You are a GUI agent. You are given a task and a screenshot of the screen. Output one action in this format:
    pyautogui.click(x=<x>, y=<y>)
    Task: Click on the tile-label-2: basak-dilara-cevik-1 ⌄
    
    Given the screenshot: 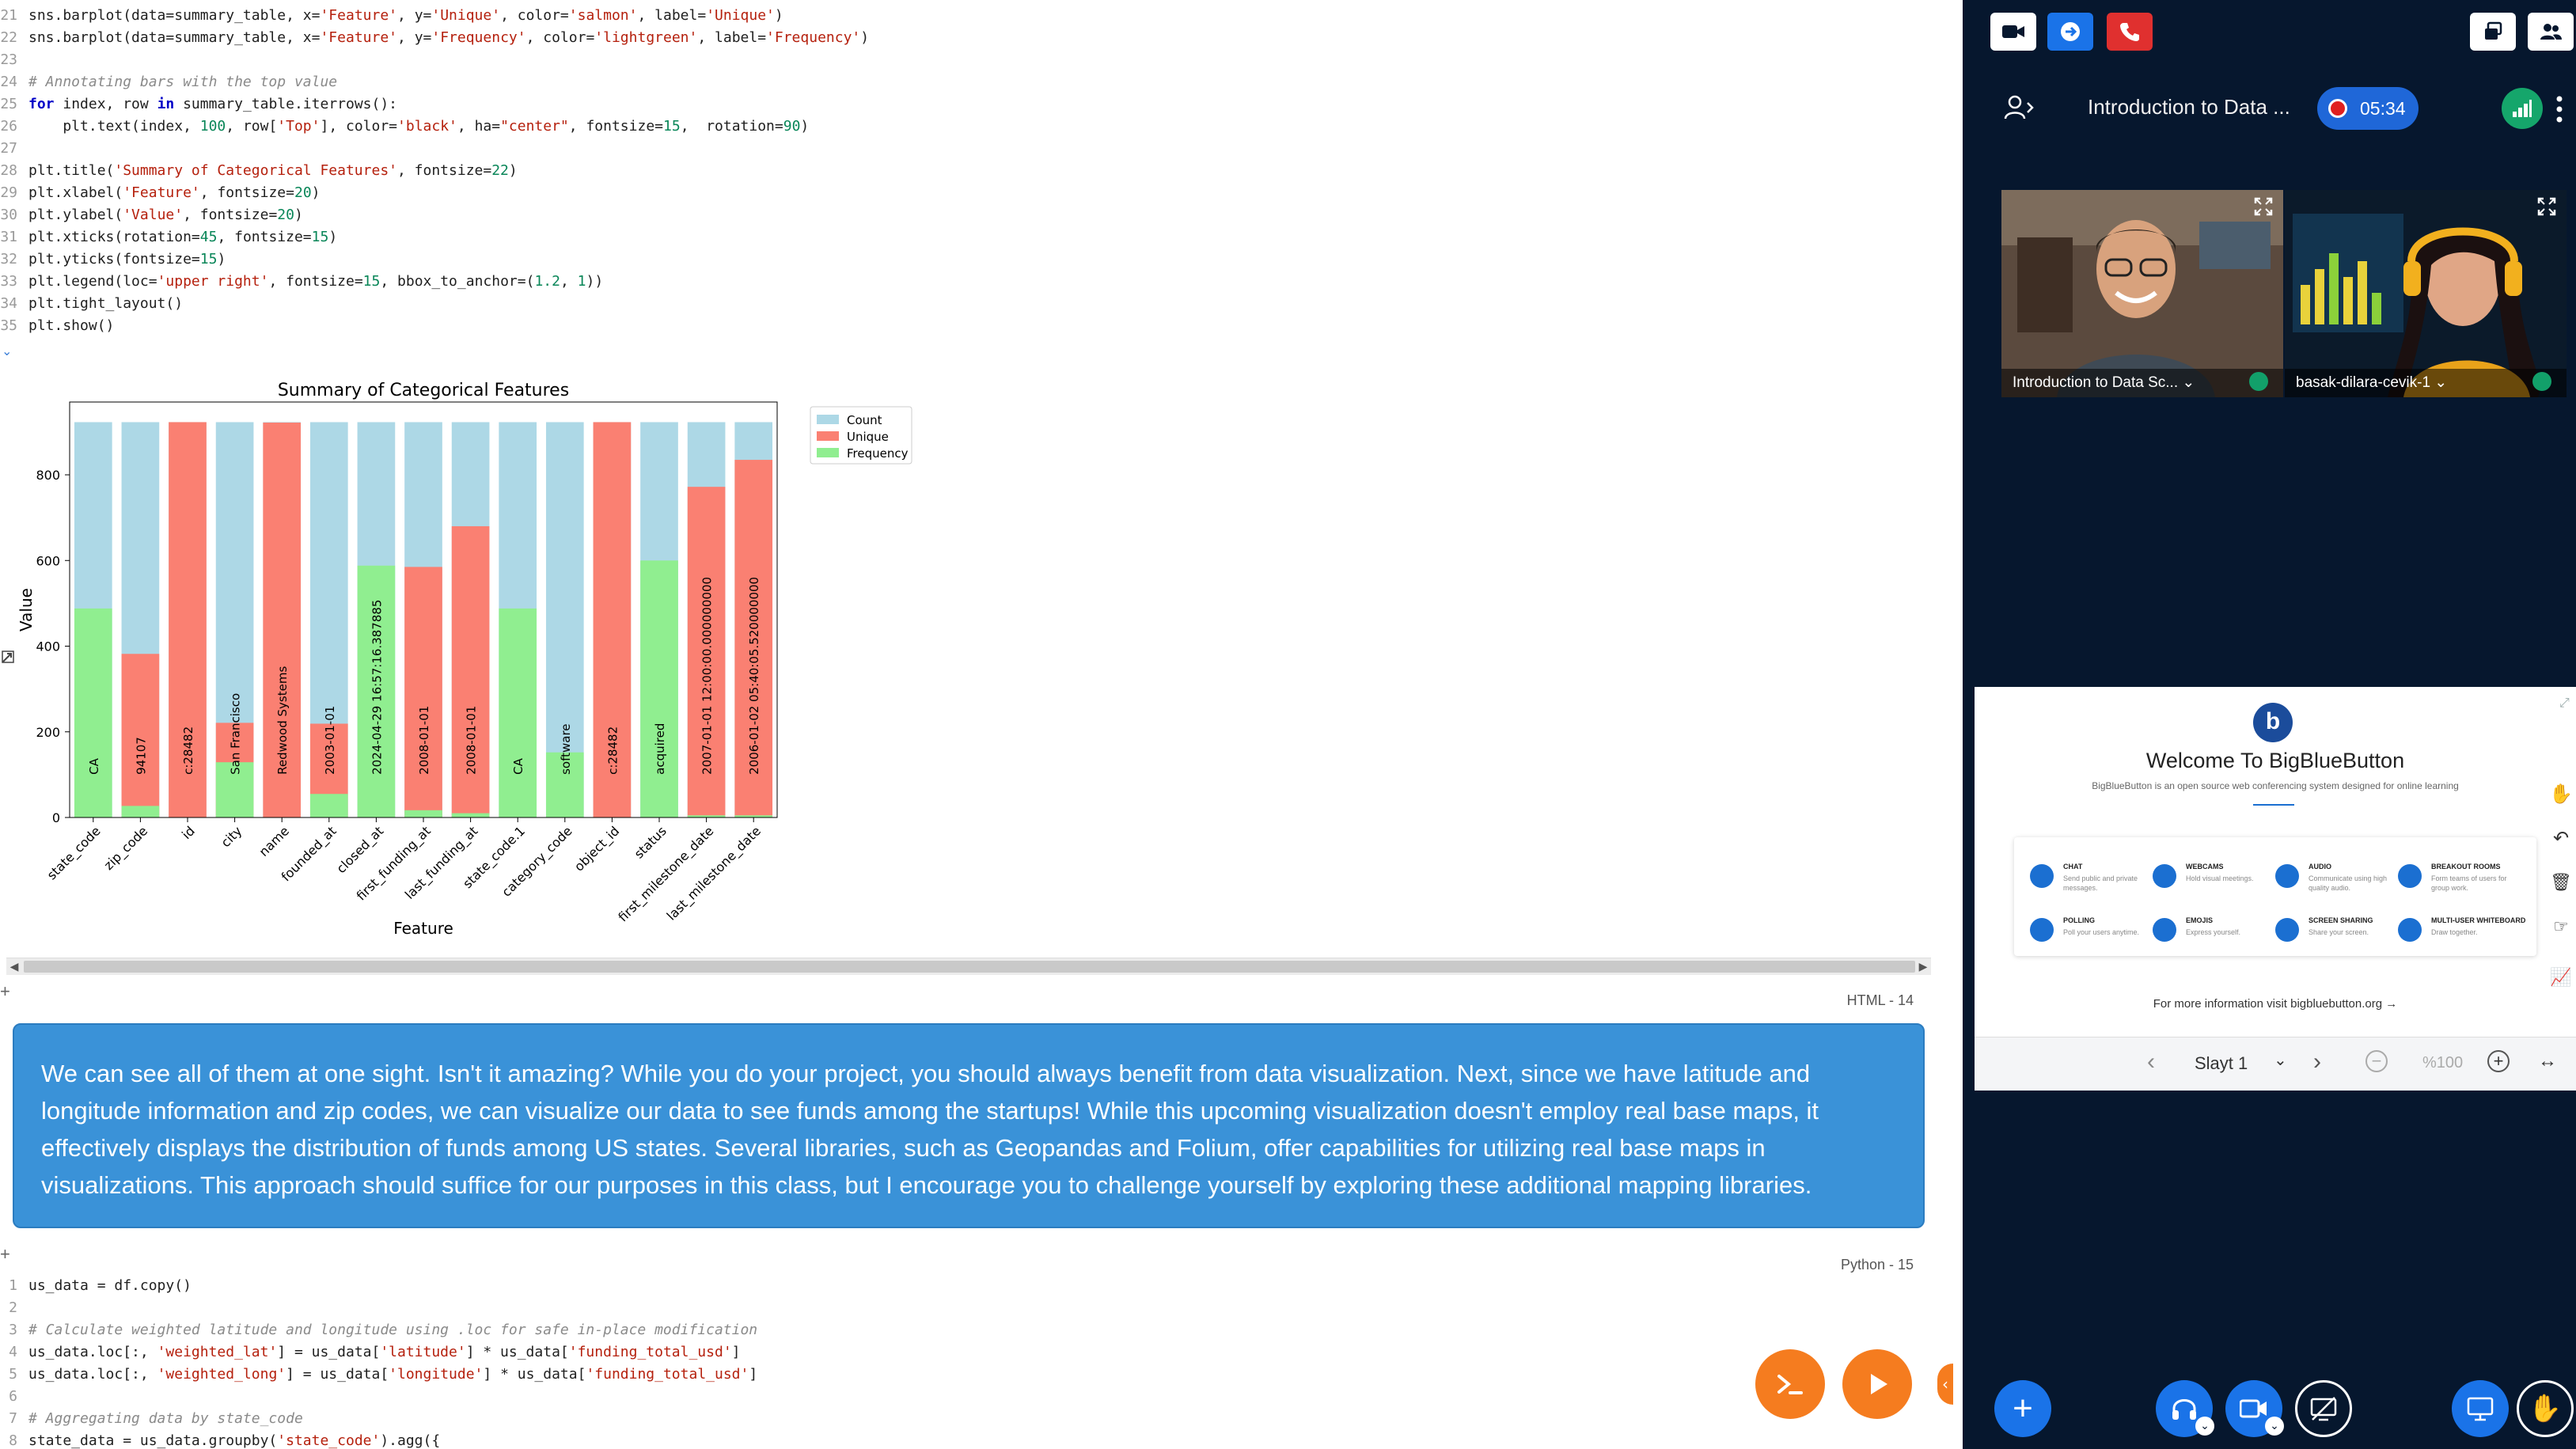 What is the action you would take?
    pyautogui.click(x=2426, y=383)
    